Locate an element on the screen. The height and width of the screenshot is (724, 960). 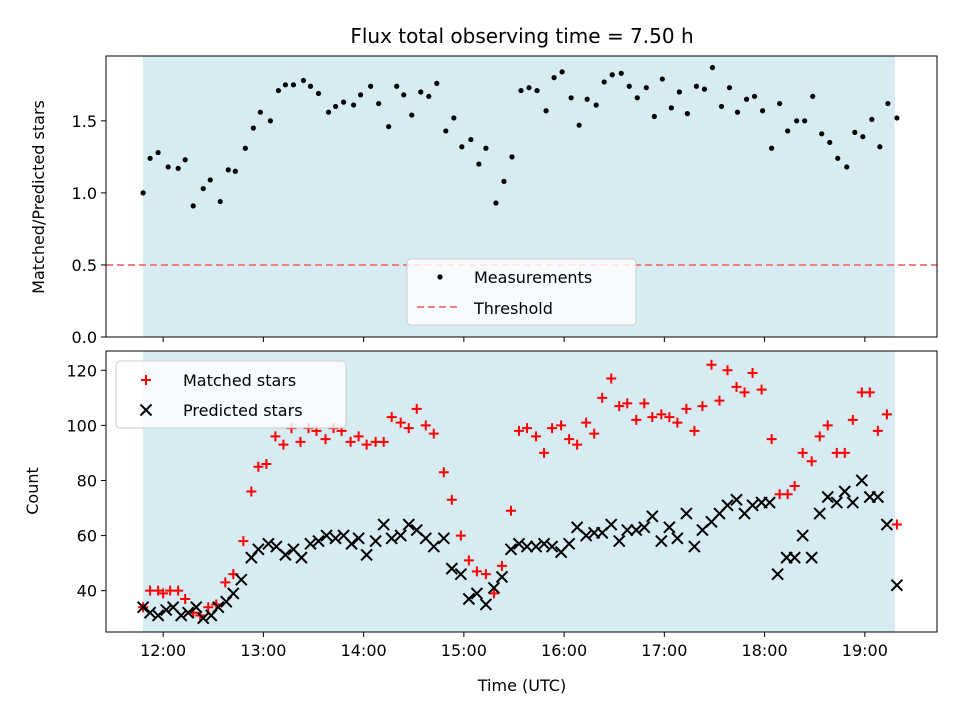
legend-threshold-label: Threshold is located at coordinates (513, 308).